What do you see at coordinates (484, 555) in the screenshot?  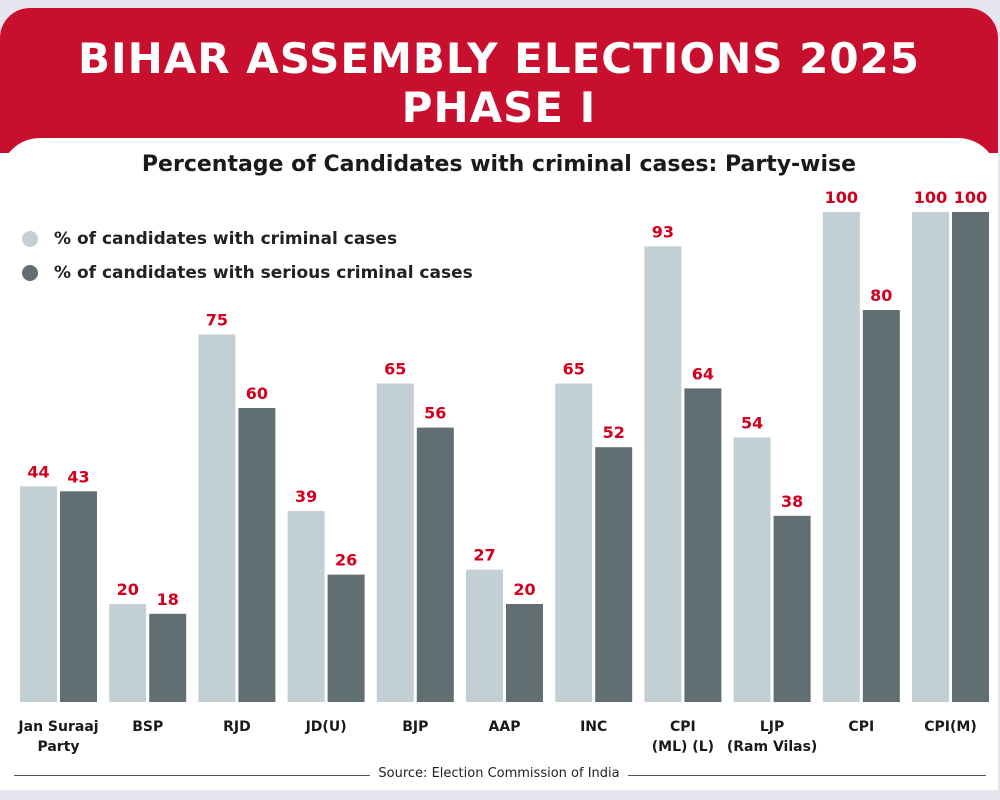 I see `value-label-s1-5: 27` at bounding box center [484, 555].